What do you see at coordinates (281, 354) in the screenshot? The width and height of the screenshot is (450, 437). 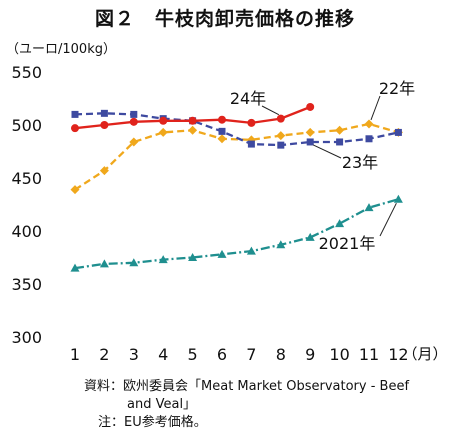 I see `x-tick-label: 8` at bounding box center [281, 354].